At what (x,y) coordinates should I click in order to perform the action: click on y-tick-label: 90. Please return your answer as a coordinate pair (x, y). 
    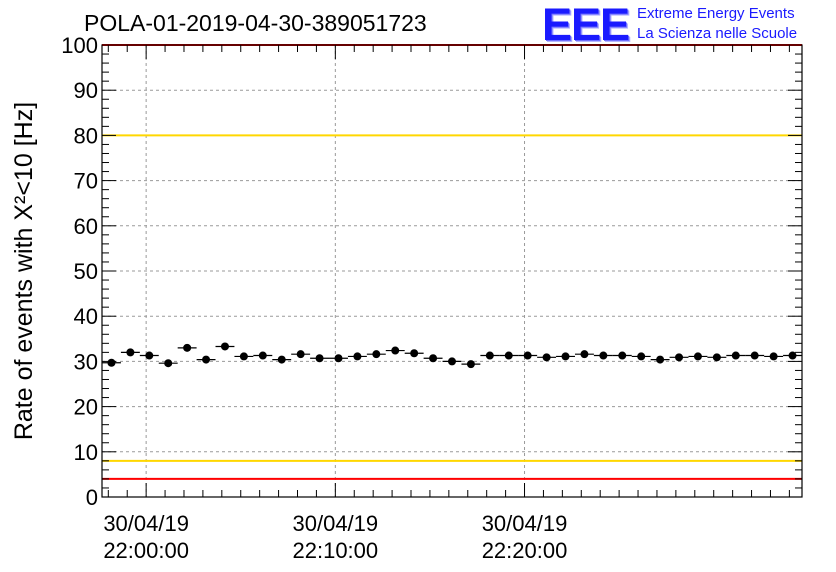
    Looking at the image, I should click on (86, 90).